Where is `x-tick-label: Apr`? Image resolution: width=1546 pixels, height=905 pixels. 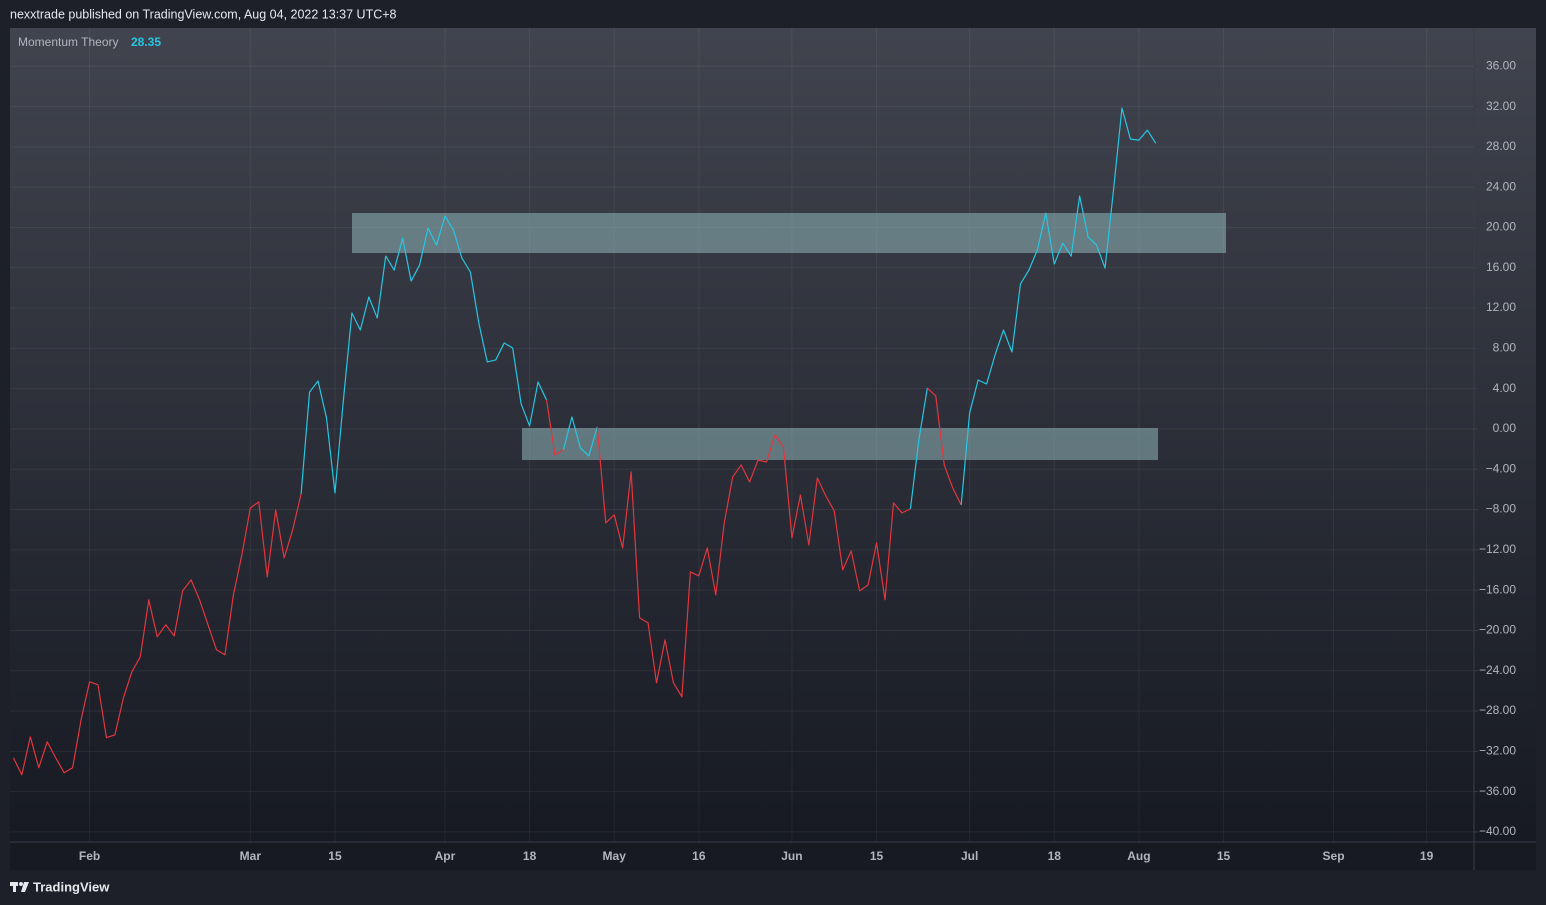 x-tick-label: Apr is located at coordinates (445, 856).